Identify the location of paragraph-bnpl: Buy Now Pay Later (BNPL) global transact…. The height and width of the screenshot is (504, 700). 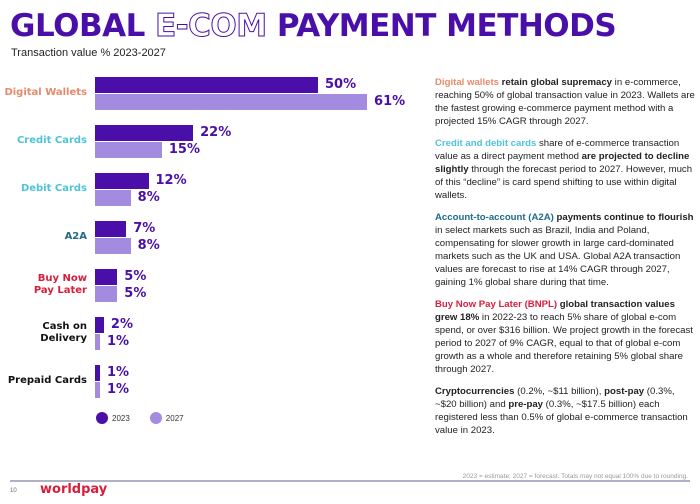
(565, 337).